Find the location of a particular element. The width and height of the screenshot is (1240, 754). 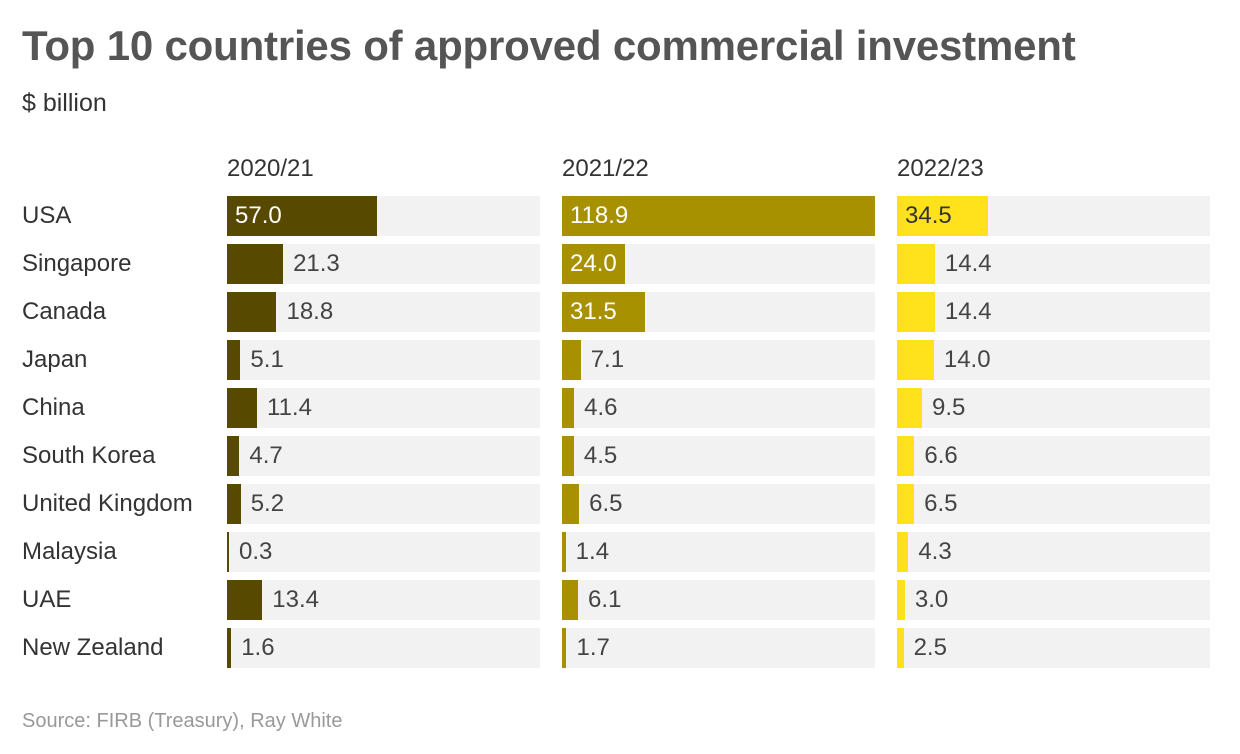

bar-2-china is located at coordinates (909, 408).